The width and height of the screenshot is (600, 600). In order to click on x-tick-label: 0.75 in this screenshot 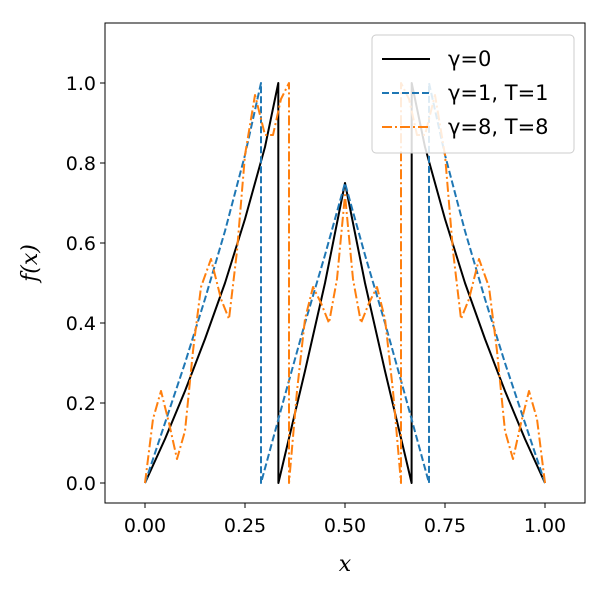, I will do `click(445, 526)`.